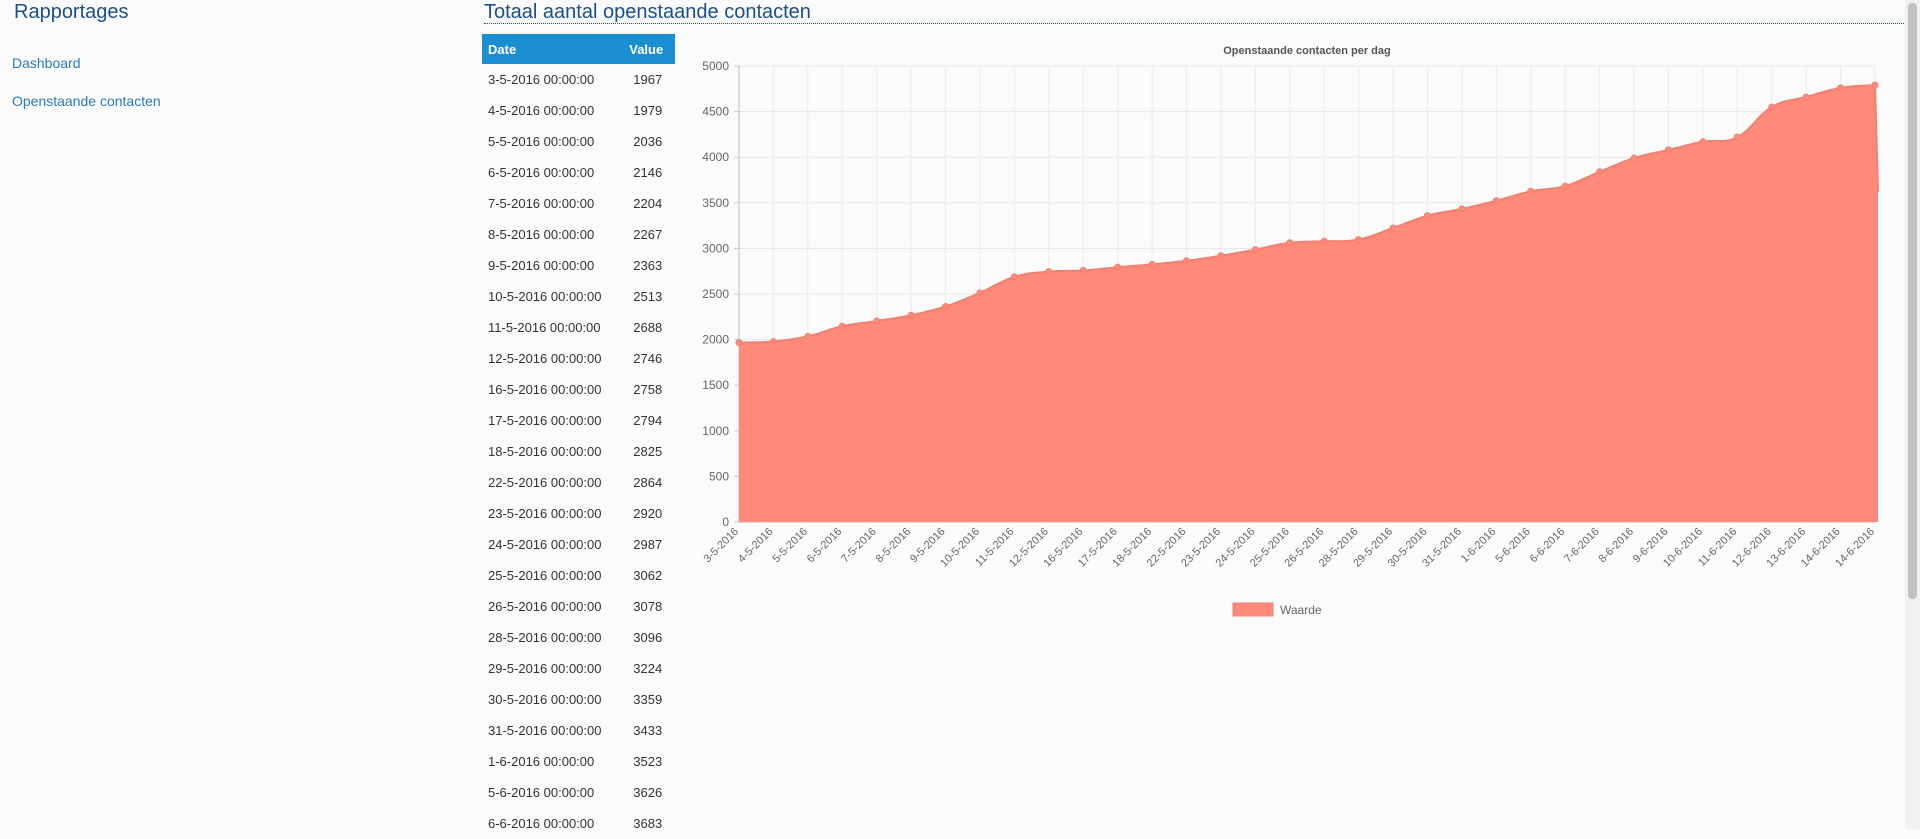 Image resolution: width=1920 pixels, height=839 pixels. I want to click on date-cell: 29-5-2016 00:00:00, so click(545, 668).